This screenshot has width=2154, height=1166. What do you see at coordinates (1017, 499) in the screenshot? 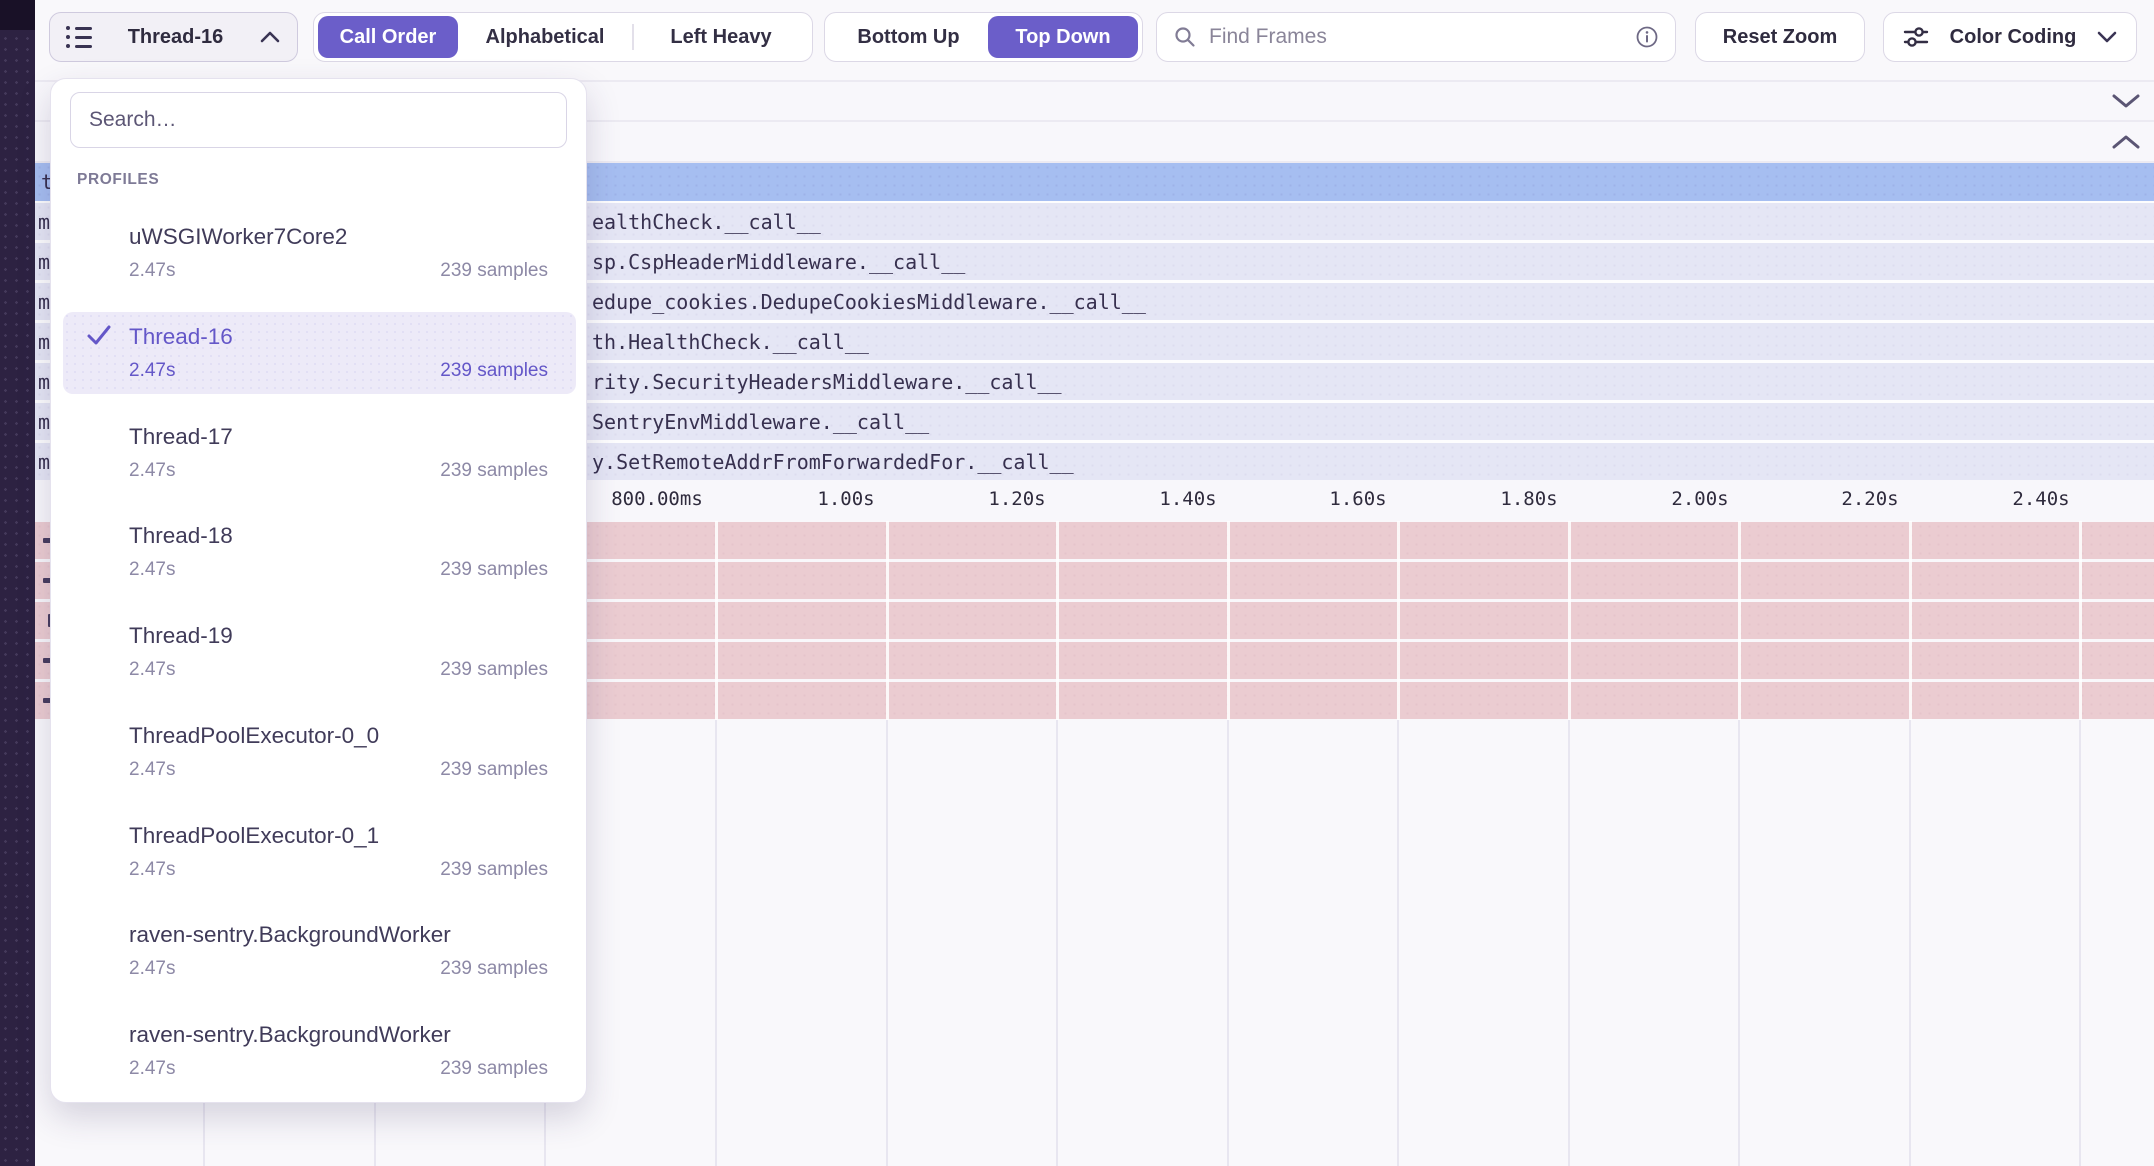
I see `time-tick: 1.20s` at bounding box center [1017, 499].